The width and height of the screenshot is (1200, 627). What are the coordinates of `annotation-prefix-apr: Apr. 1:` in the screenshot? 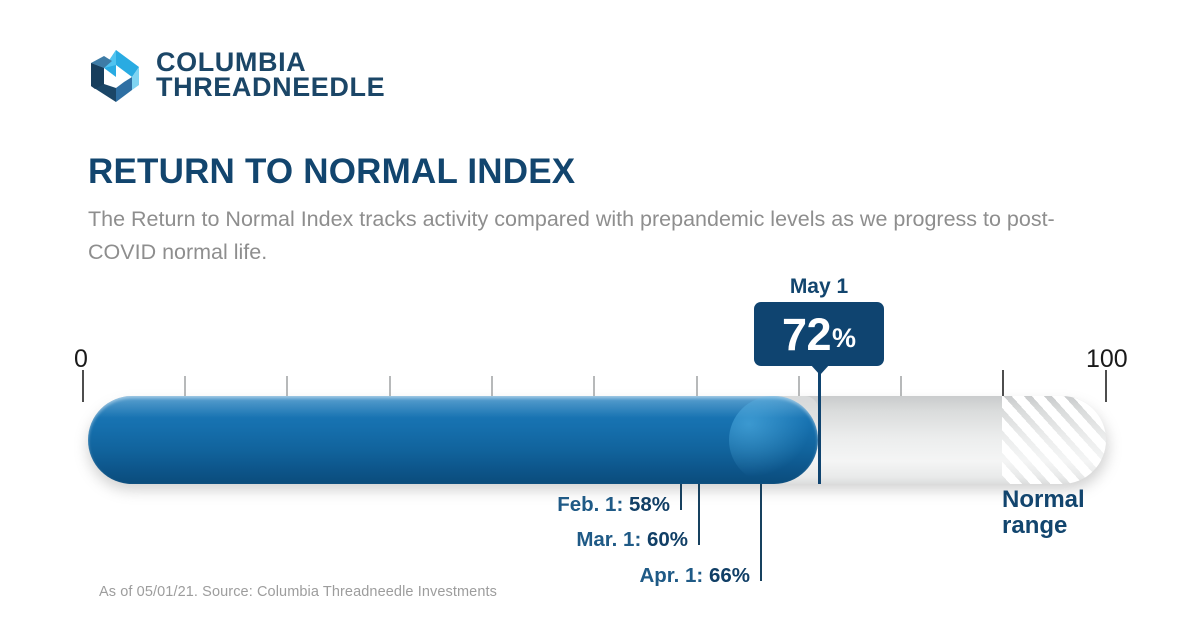 It's located at (674, 575).